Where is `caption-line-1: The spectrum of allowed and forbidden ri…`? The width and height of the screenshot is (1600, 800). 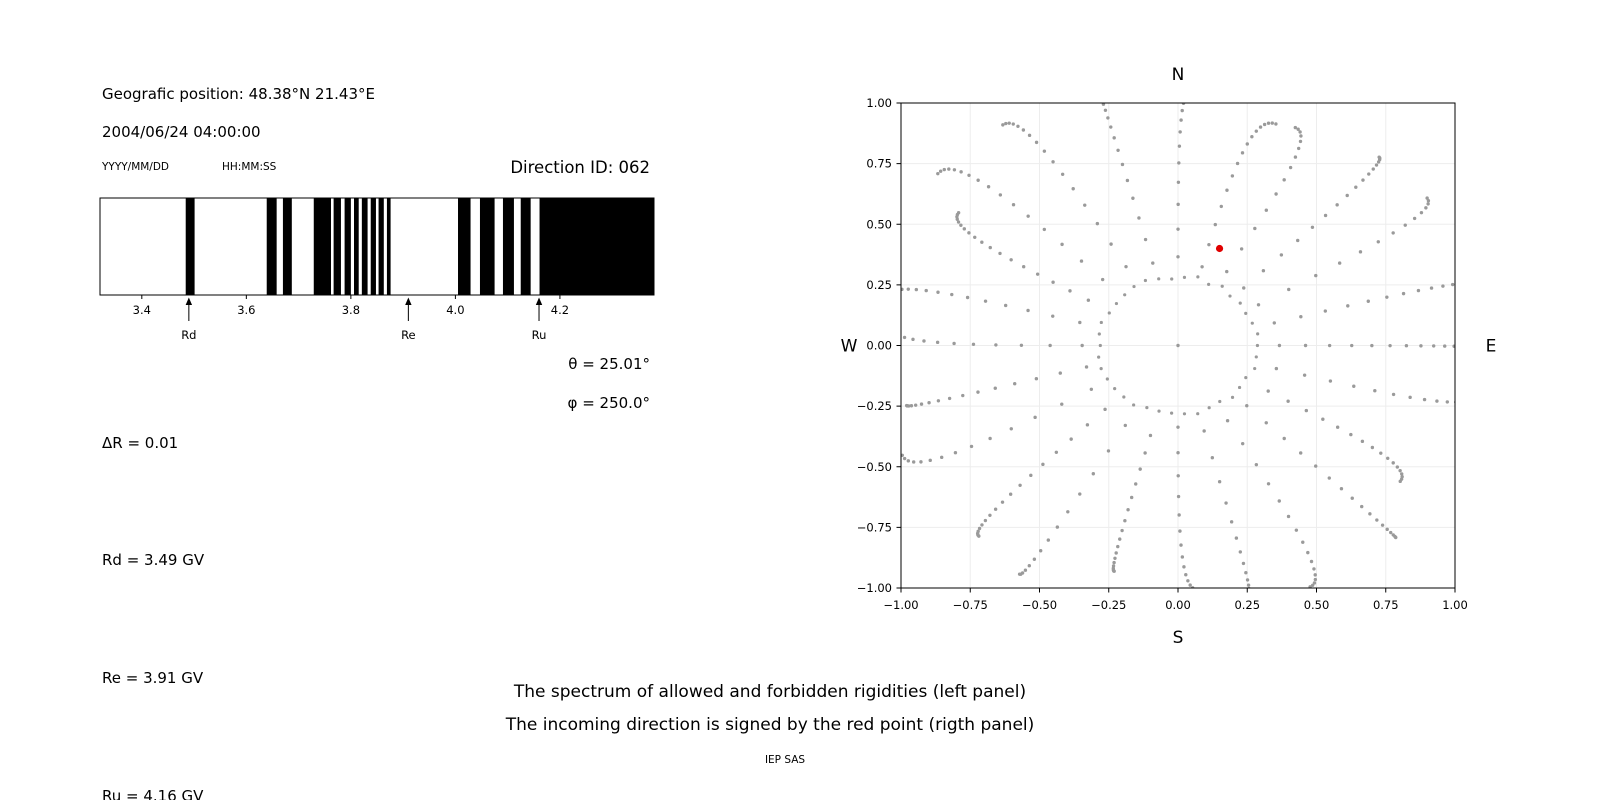 caption-line-1: The spectrum of allowed and forbidden ri… is located at coordinates (770, 692).